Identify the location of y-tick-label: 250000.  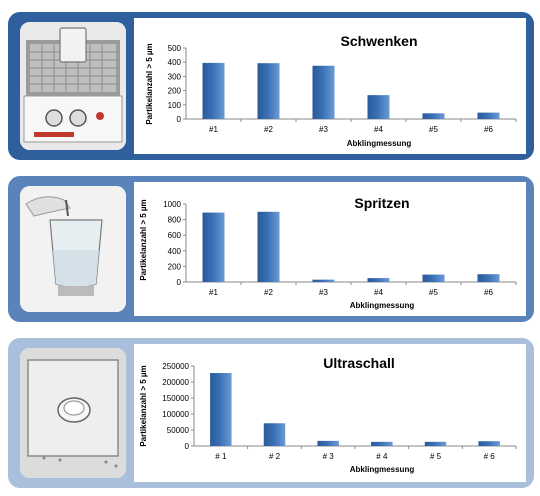
(175, 366).